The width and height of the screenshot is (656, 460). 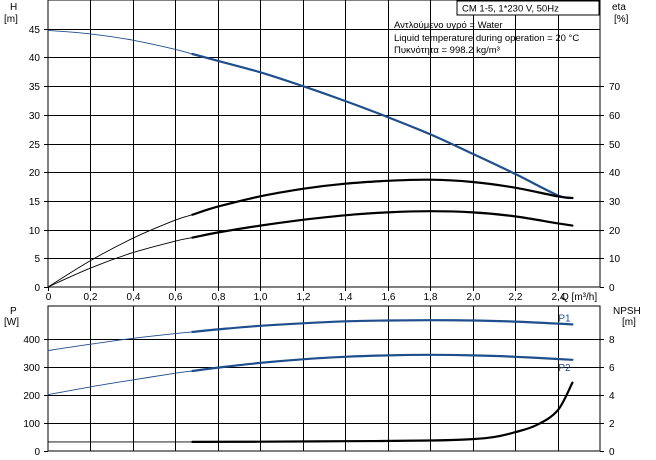 What do you see at coordinates (382, 363) in the screenshot?
I see `power-p2-curve-operating` at bounding box center [382, 363].